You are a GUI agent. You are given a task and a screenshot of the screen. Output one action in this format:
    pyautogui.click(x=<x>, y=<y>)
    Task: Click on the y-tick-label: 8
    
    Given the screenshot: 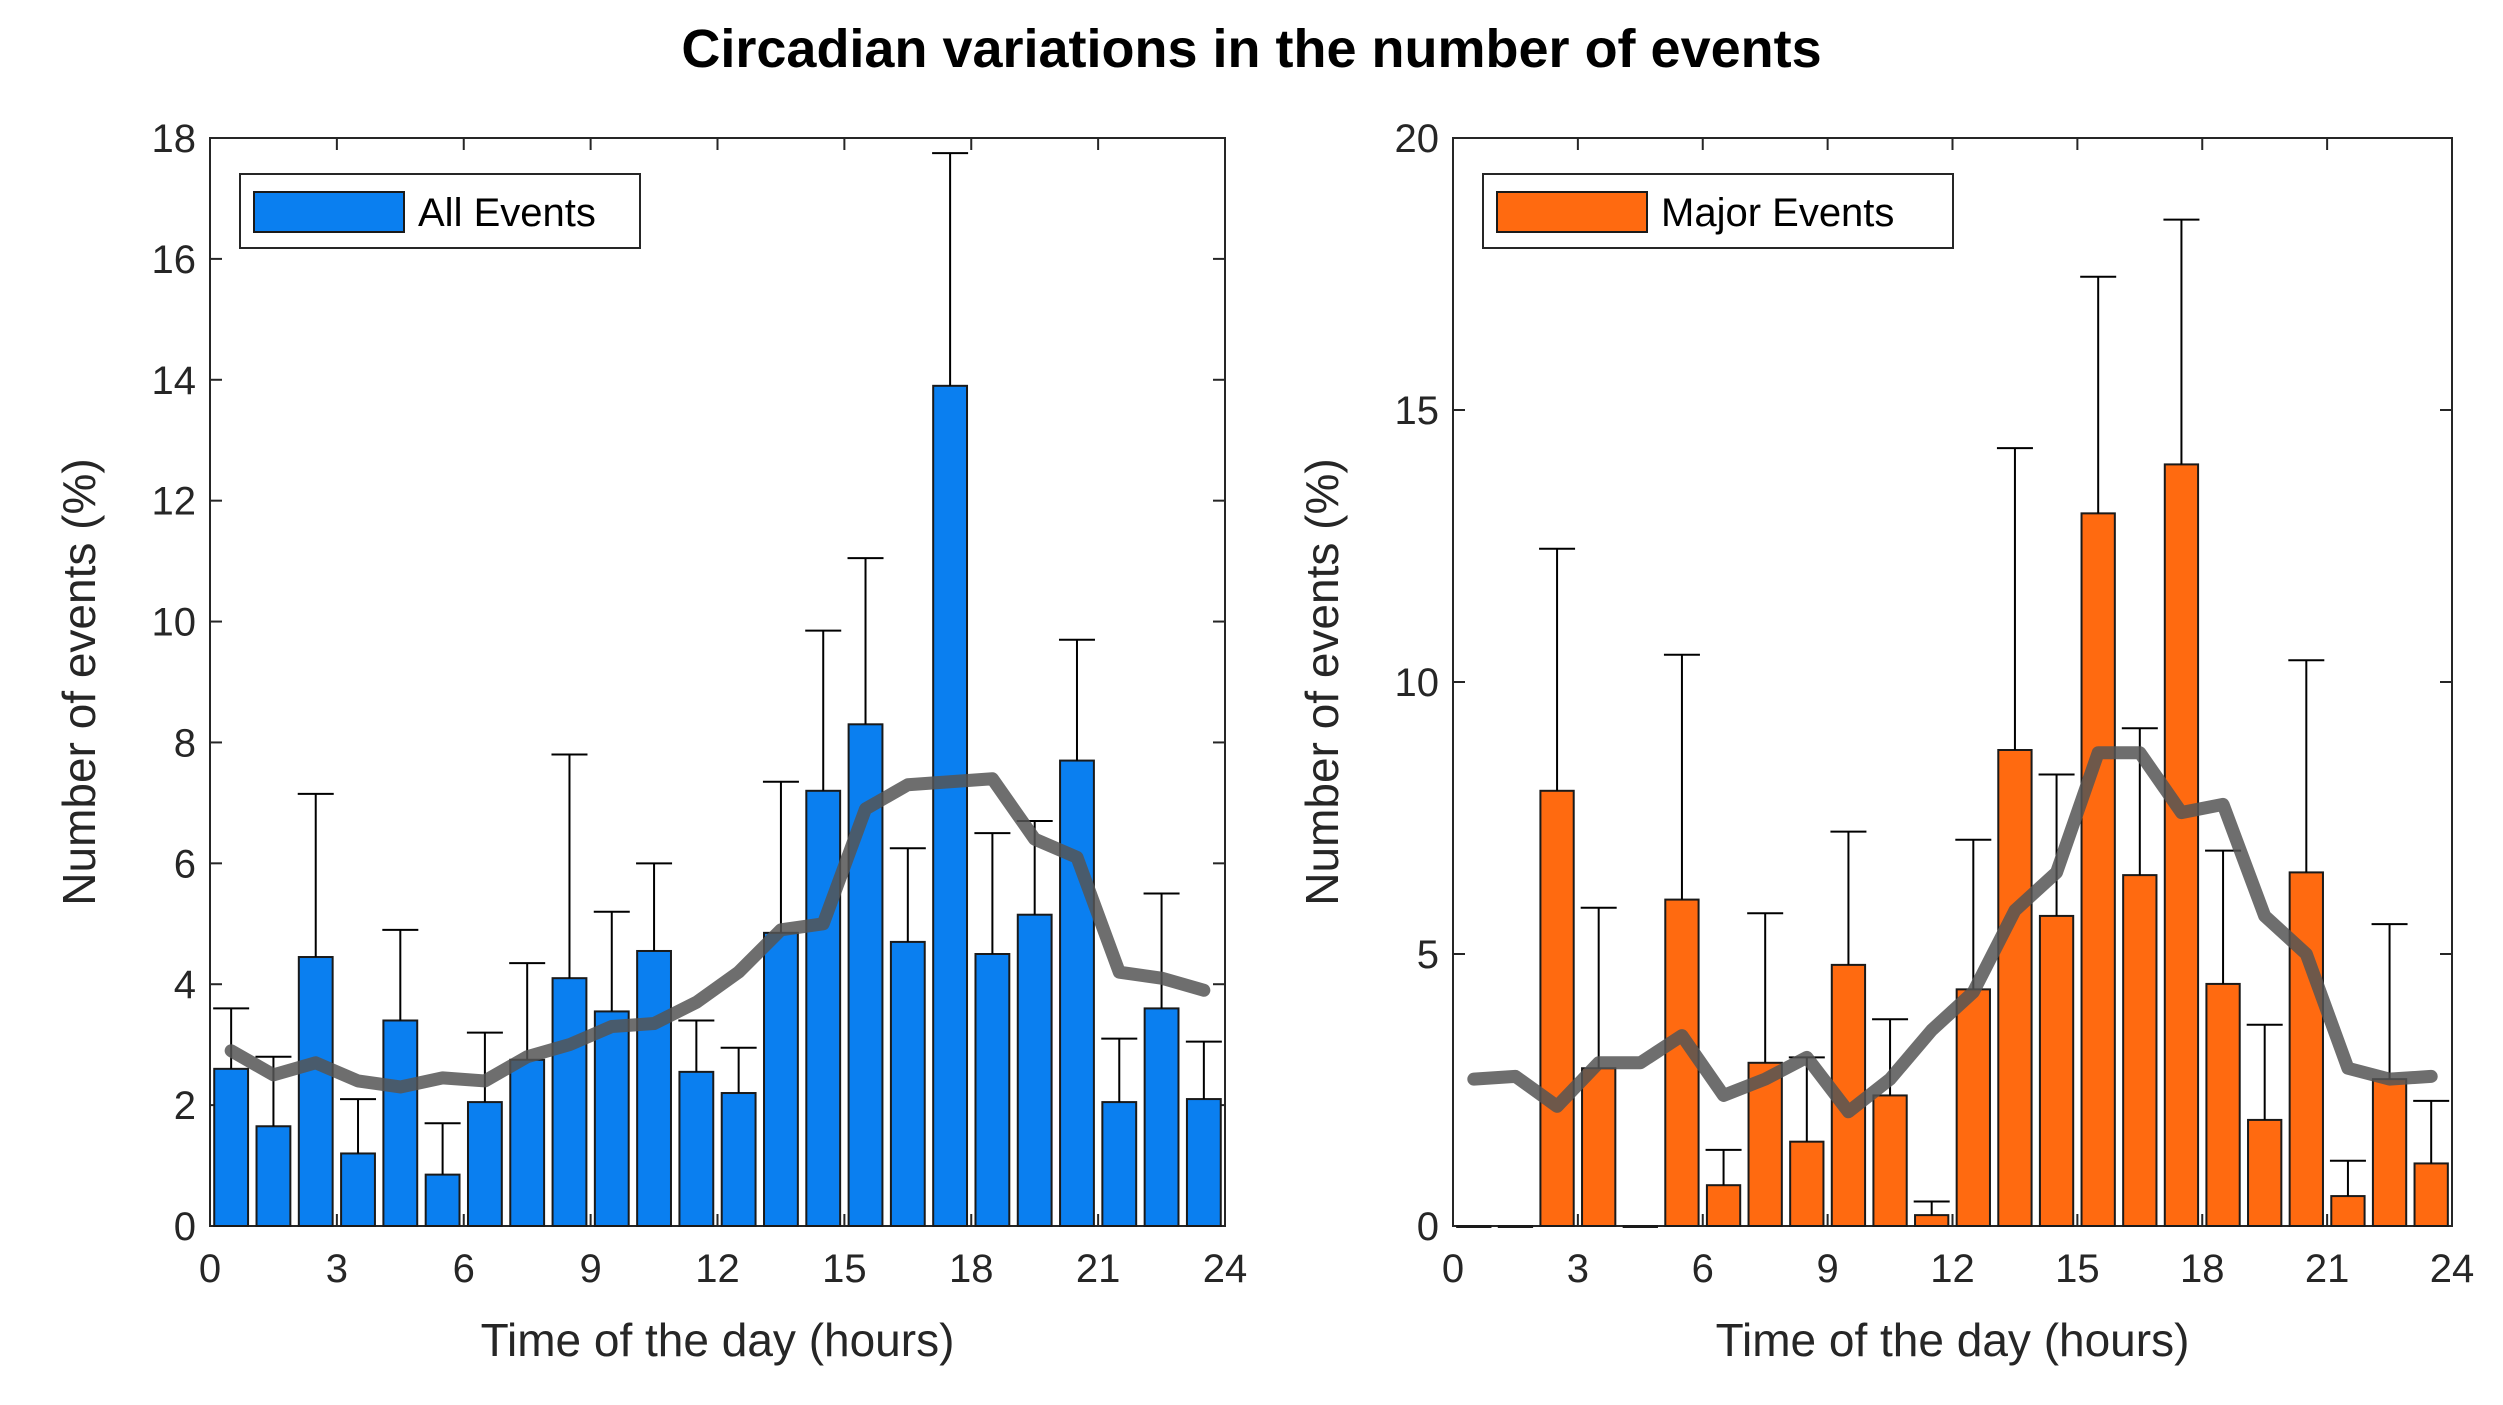 What is the action you would take?
    pyautogui.click(x=185, y=743)
    